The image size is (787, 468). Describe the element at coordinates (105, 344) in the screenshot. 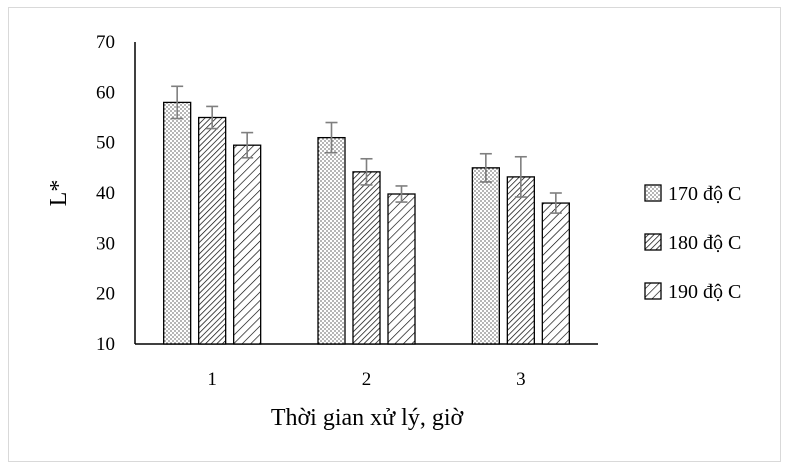

I see `y-tick-label: 10` at that location.